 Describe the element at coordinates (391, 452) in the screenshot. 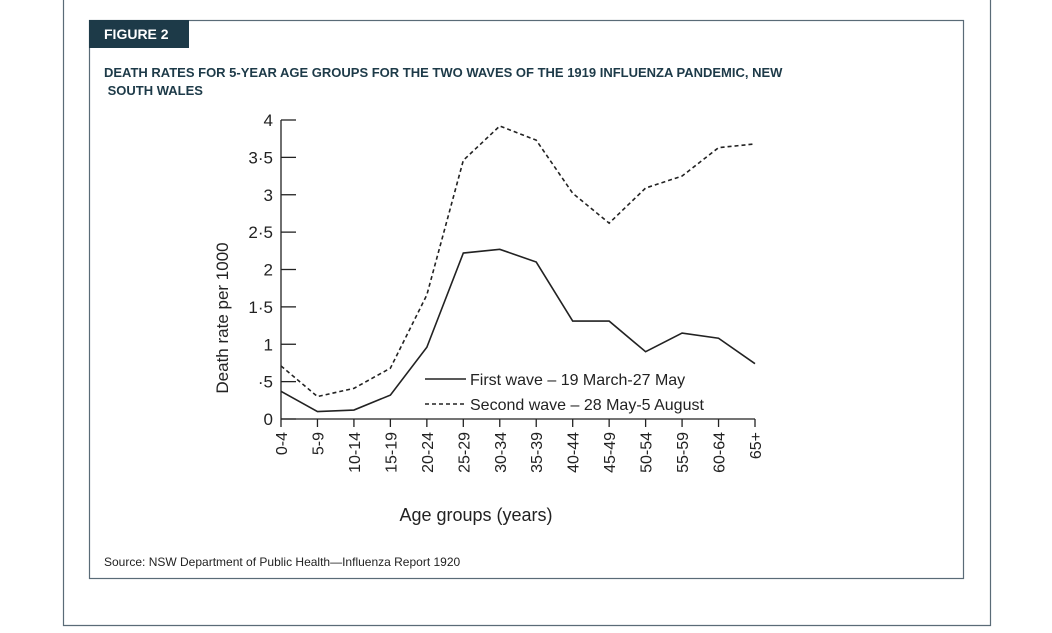

I see `x-tick-label: 15-19` at that location.